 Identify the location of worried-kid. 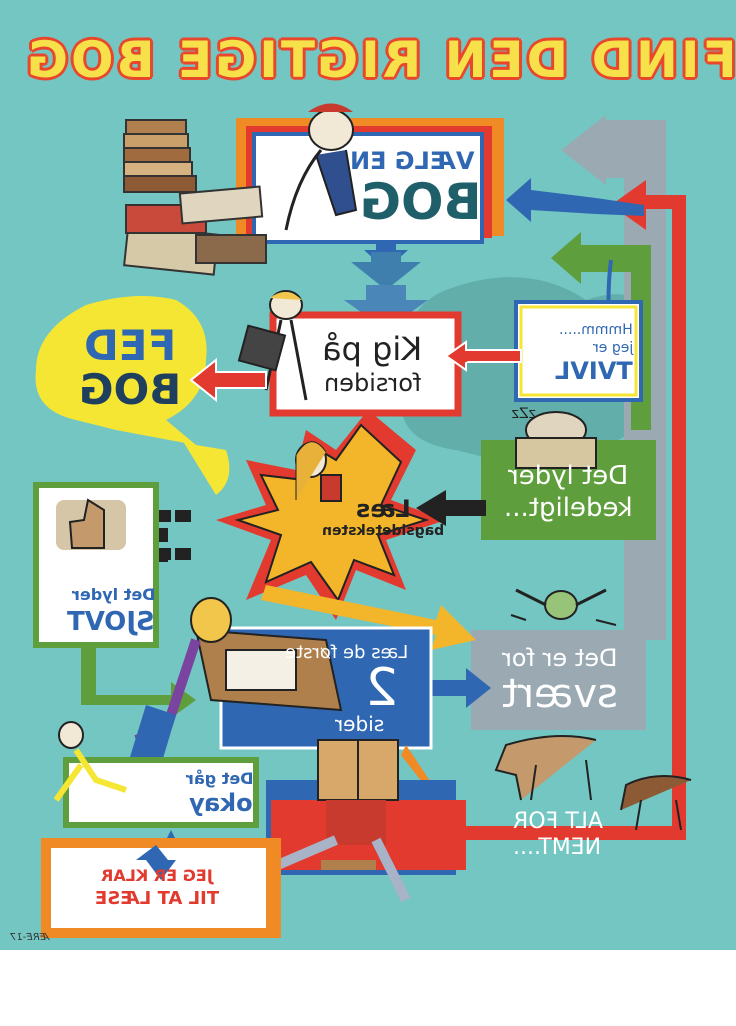
(563, 607).